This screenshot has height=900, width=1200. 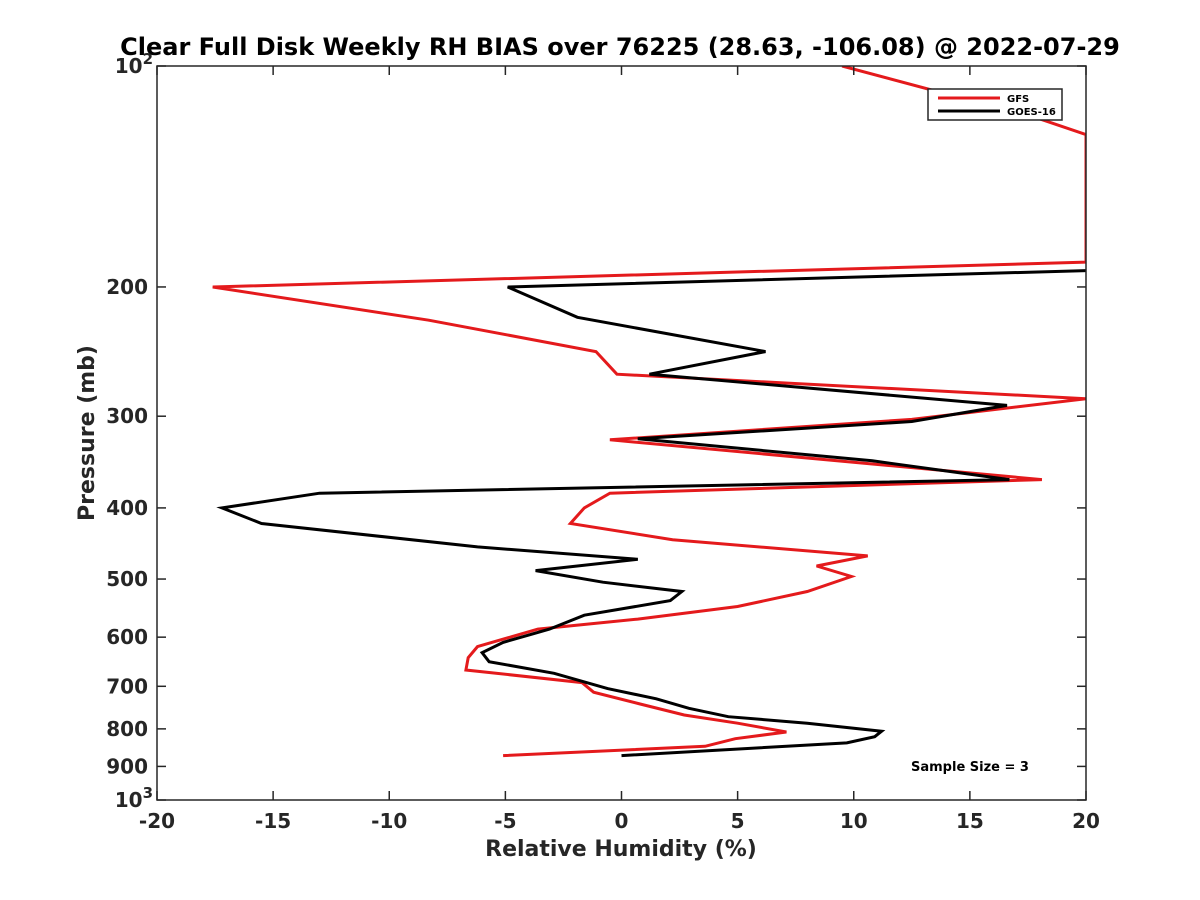 What do you see at coordinates (505, 821) in the screenshot?
I see `x-tick-label: -5` at bounding box center [505, 821].